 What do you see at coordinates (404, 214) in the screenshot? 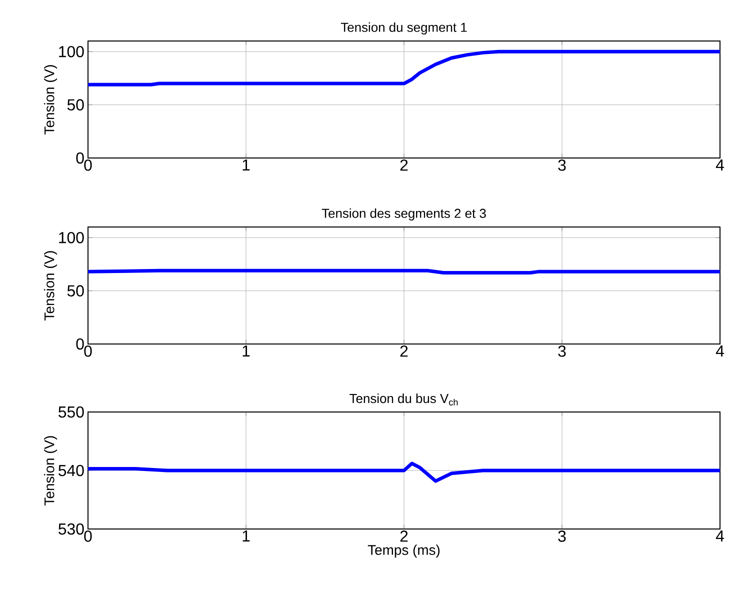
I see `chart-title: Tension des segments 2 et 3` at bounding box center [404, 214].